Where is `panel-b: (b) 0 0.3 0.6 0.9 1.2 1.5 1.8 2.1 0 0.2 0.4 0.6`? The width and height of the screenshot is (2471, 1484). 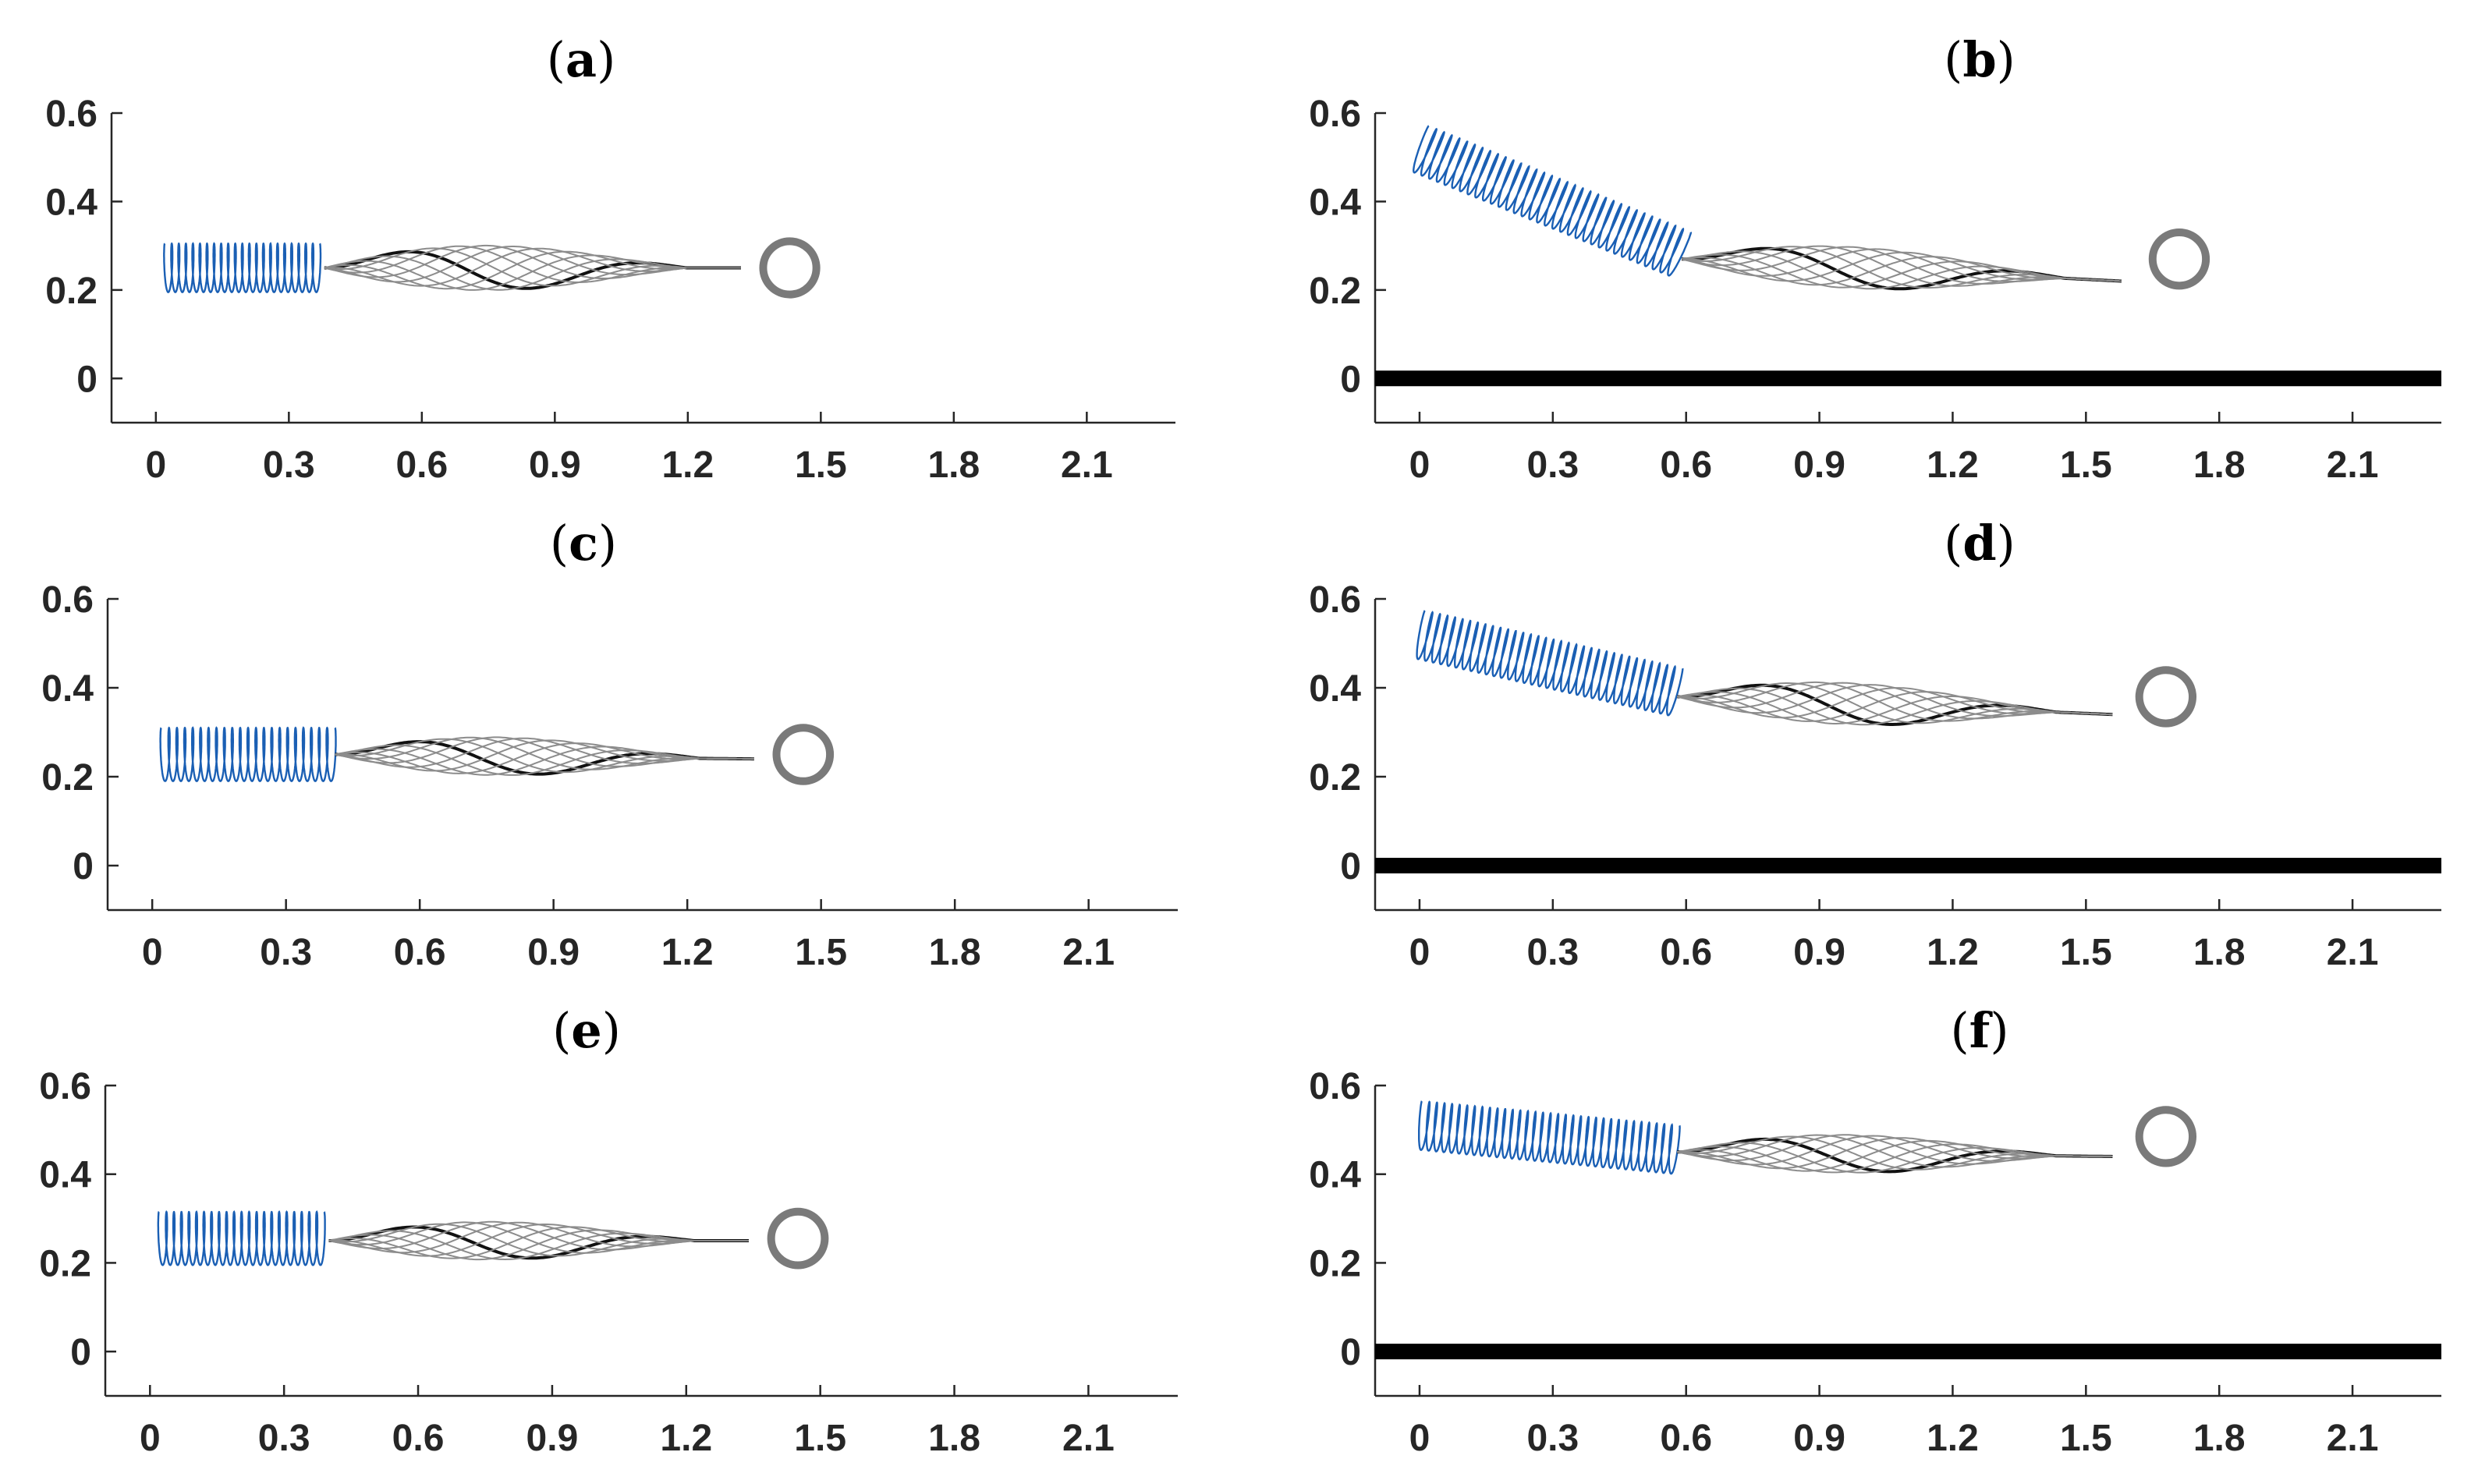 panel-b: (b) 0 0.3 0.6 0.9 1.2 1.5 1.8 2.1 0 0.2 0.4 0.6 is located at coordinates (1875, 258).